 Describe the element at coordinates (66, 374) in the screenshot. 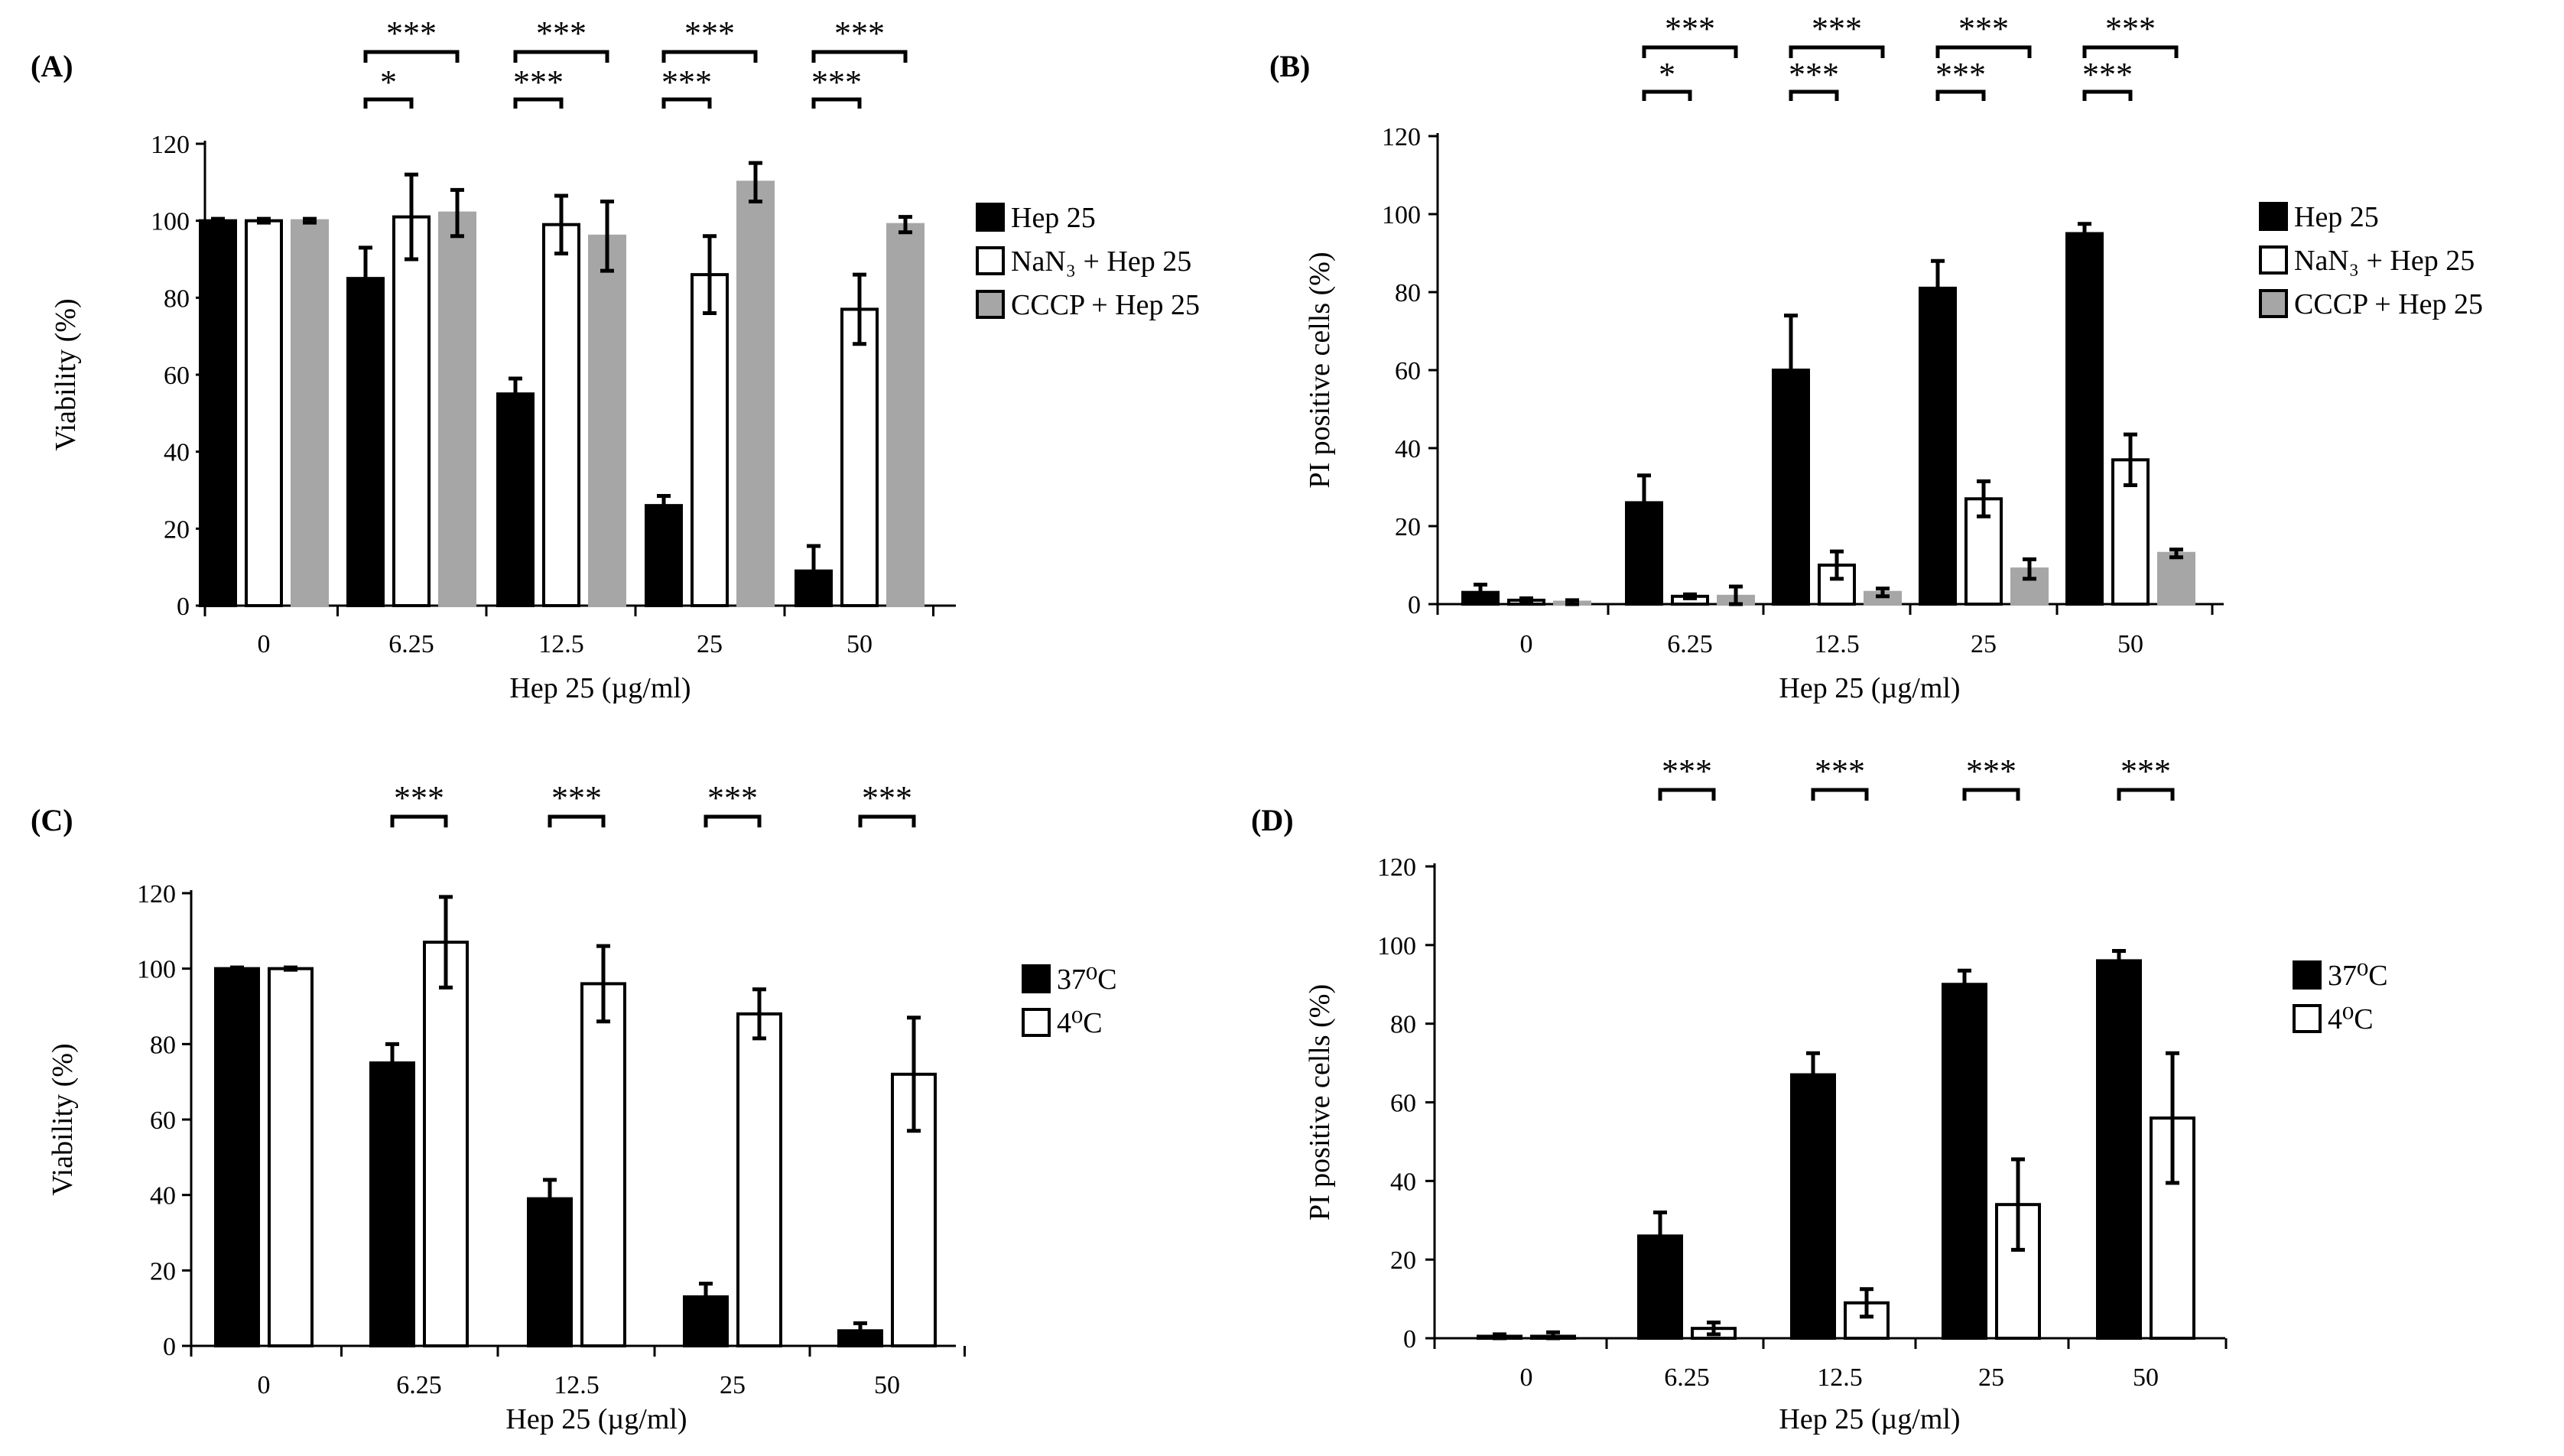

I see `y-axis-title: Viability (%)` at that location.